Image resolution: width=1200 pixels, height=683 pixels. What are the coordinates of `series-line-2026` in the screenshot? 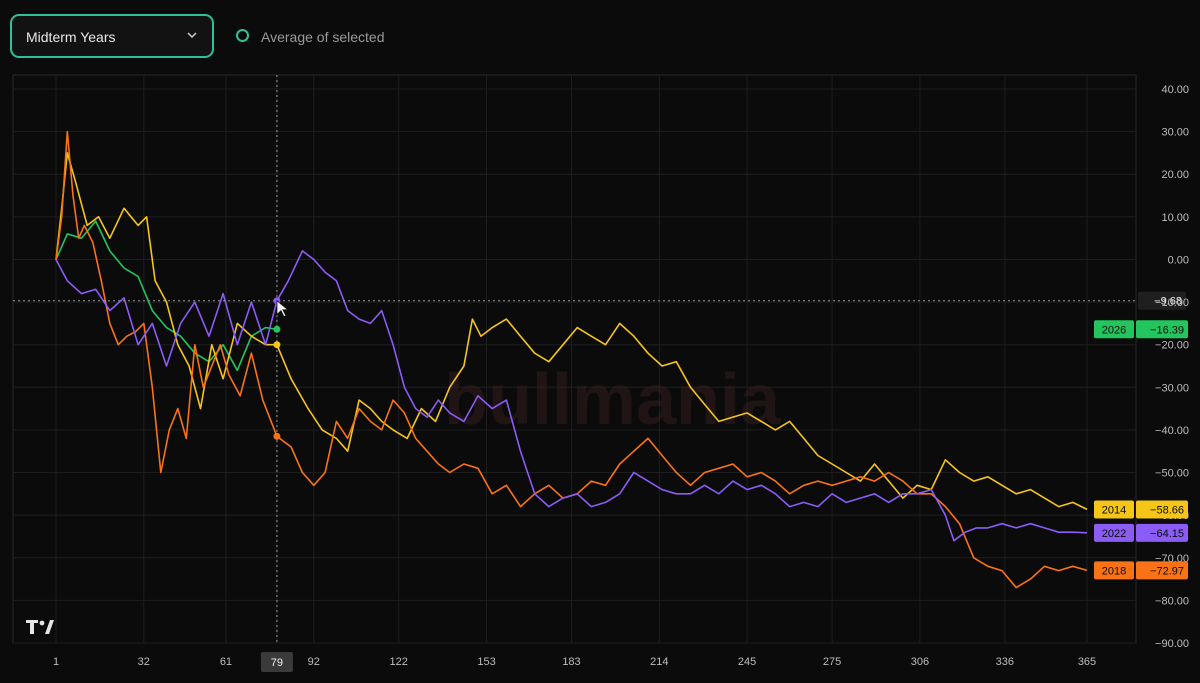 It's located at (166, 296).